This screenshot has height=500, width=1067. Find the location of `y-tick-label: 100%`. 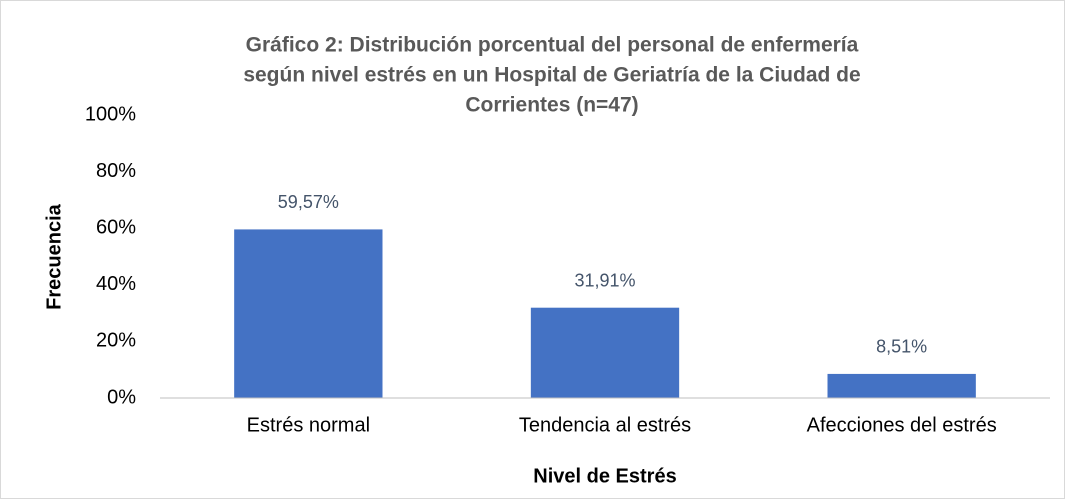

y-tick-label: 100% is located at coordinates (110, 114).